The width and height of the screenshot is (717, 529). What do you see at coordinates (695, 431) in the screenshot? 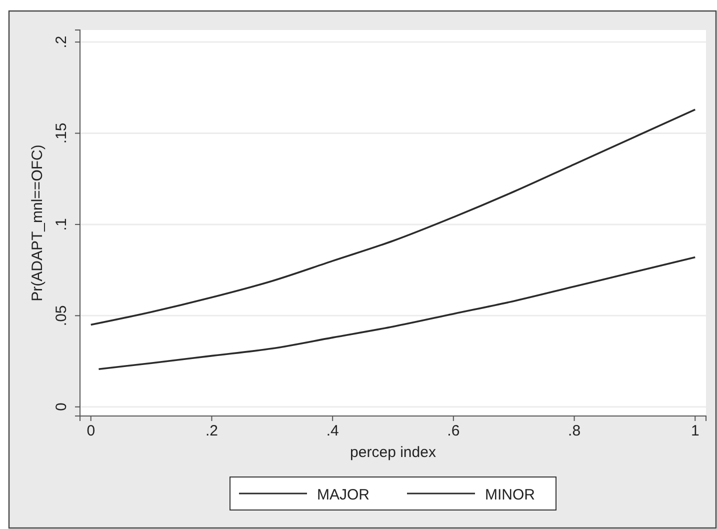
I see `x-tick-label: 1` at bounding box center [695, 431].